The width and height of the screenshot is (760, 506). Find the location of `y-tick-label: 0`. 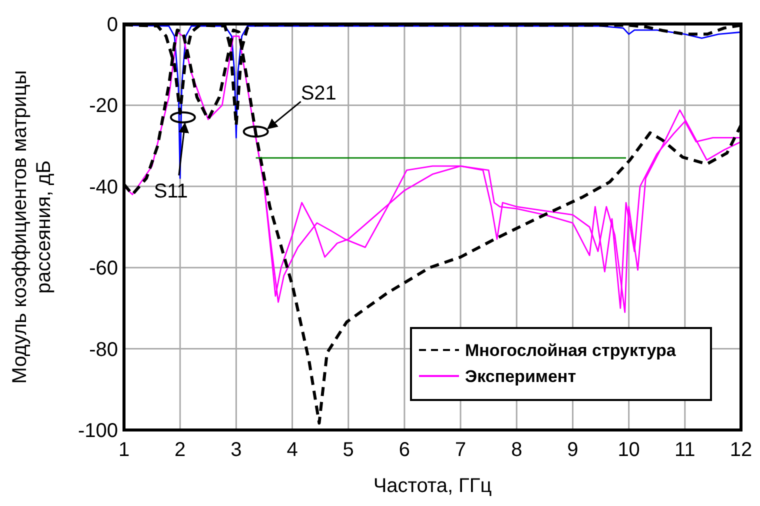

y-tick-label: 0 is located at coordinates (112, 25).